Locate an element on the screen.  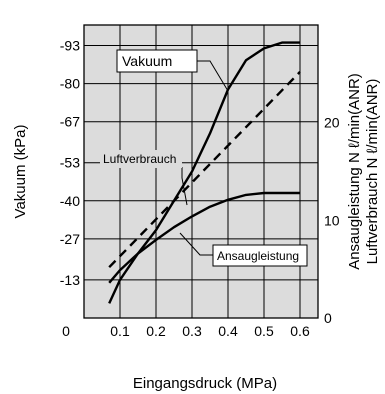
series-label-ansaugleistung: Ansaugleistung is located at coordinates (258, 256).